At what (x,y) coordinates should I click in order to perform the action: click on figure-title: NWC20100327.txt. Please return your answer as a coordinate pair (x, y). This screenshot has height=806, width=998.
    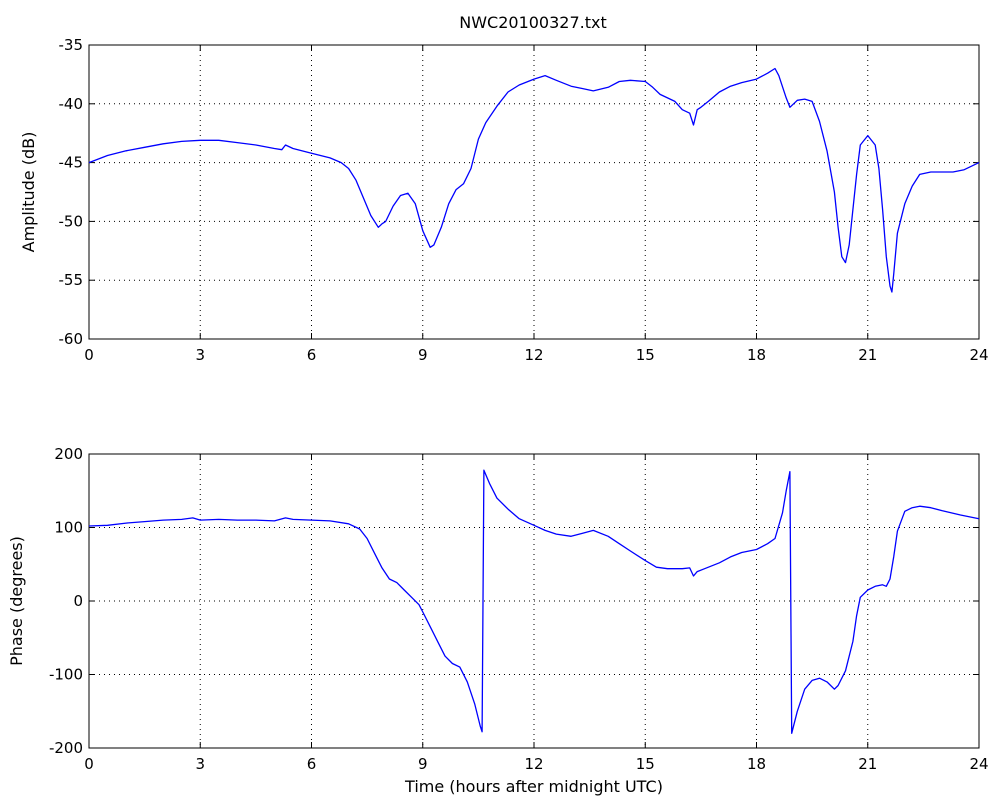
    Looking at the image, I should click on (533, 22).